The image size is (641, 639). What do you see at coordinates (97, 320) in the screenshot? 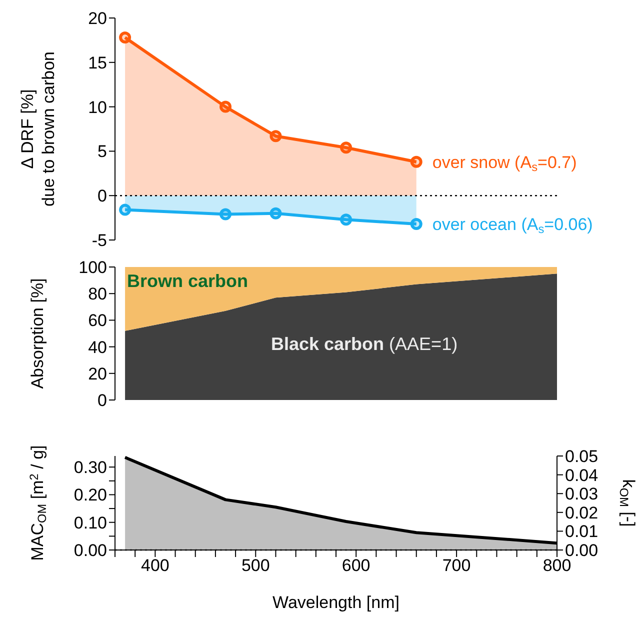
I see `y-tick-label: 60` at bounding box center [97, 320].